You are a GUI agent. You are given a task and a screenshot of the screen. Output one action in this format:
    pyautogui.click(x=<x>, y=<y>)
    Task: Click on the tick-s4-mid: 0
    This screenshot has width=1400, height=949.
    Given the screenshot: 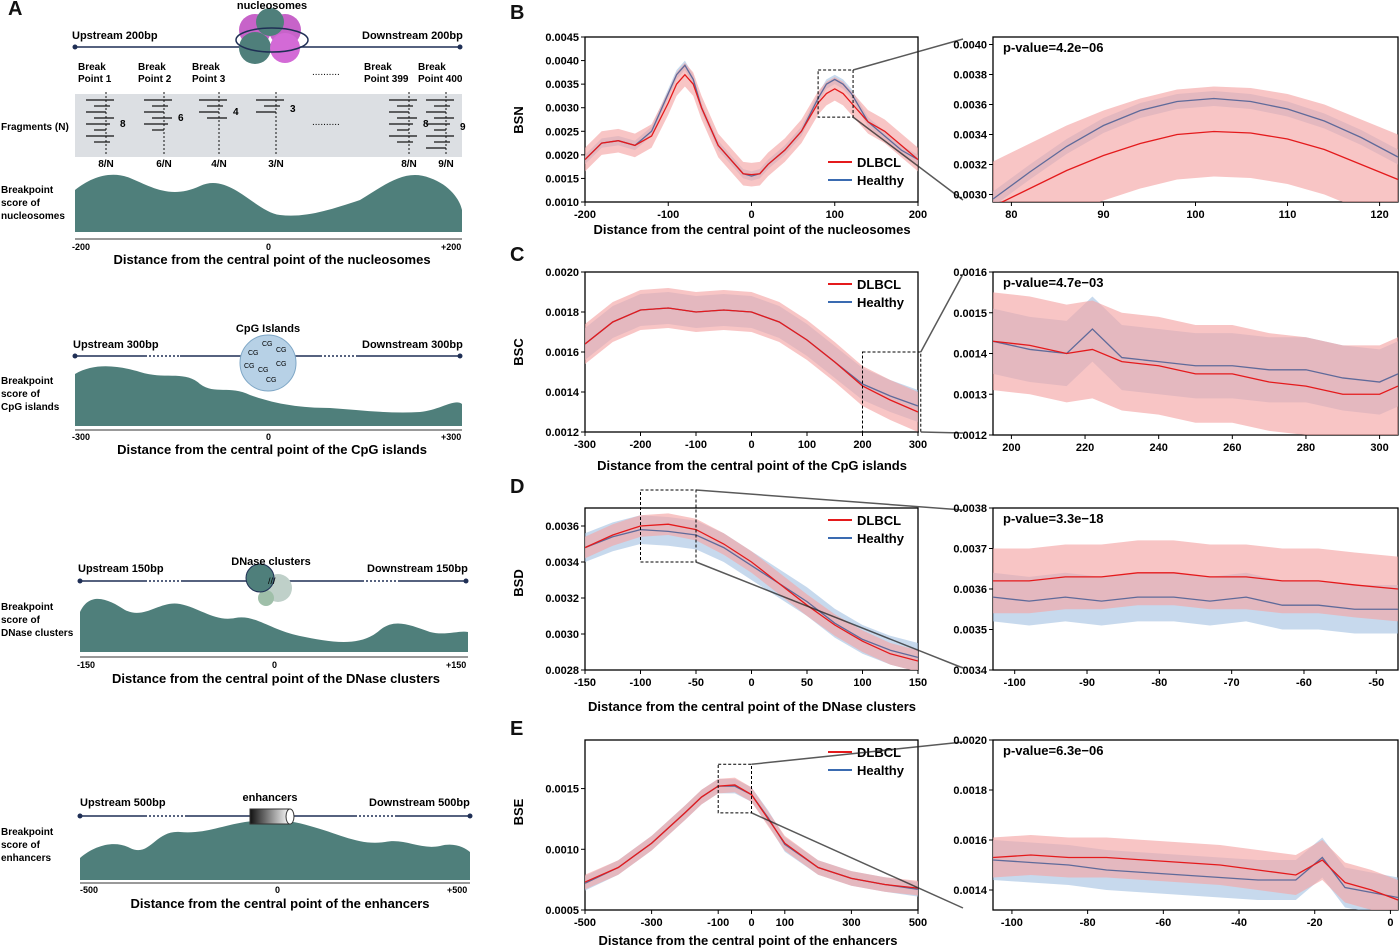 What is the action you would take?
    pyautogui.click(x=277, y=890)
    